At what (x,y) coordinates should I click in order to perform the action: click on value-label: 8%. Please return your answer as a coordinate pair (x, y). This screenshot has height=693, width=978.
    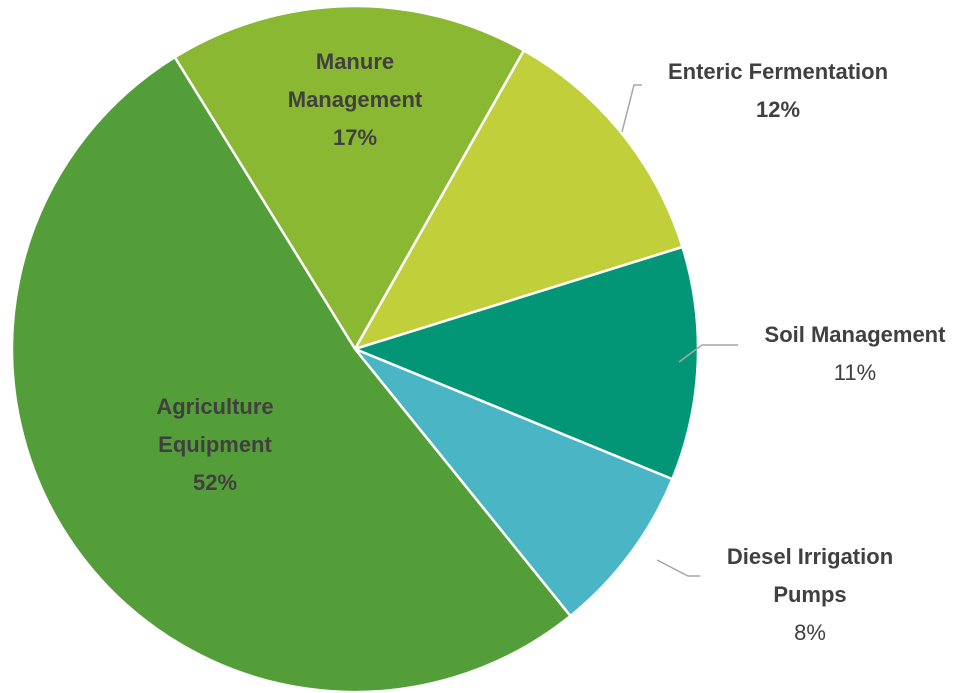
    Looking at the image, I should click on (810, 632).